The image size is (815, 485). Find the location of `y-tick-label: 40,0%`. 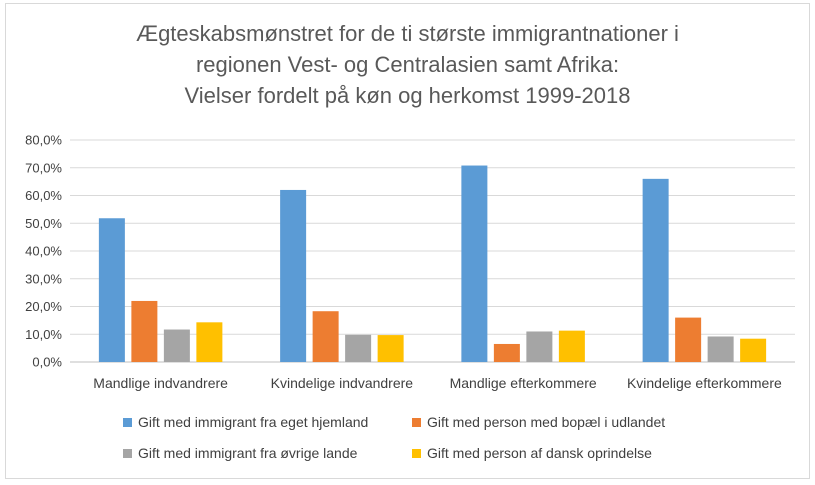

y-tick-label: 40,0% is located at coordinates (43, 251).